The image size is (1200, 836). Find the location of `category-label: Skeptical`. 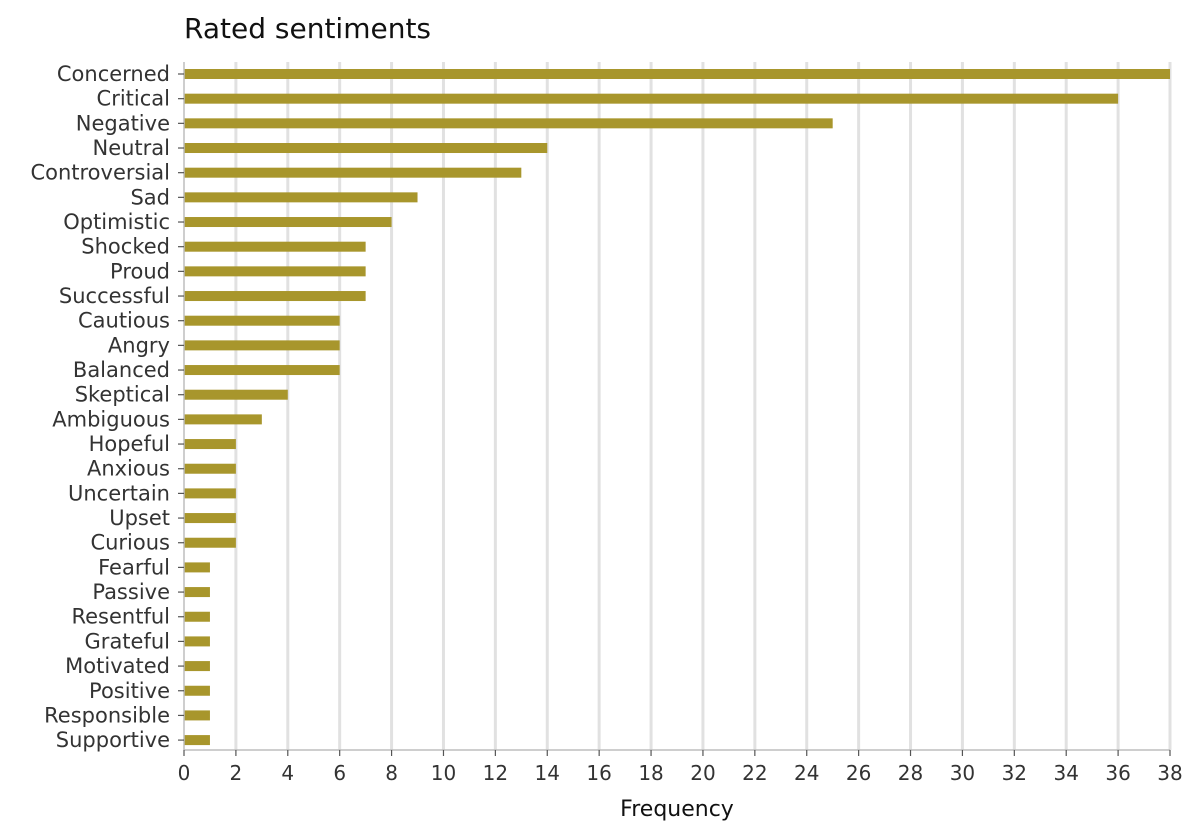

category-label: Skeptical is located at coordinates (122, 395).